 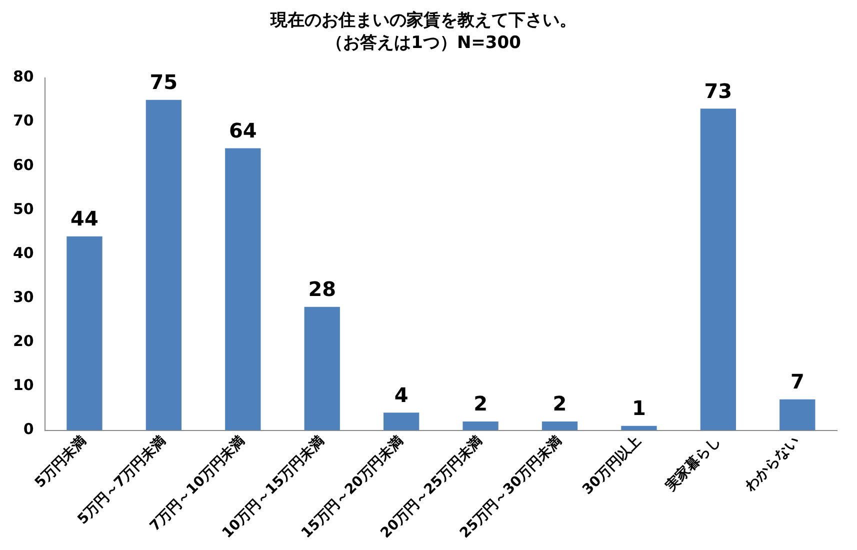 I want to click on data-label: 64, so click(x=242, y=130).